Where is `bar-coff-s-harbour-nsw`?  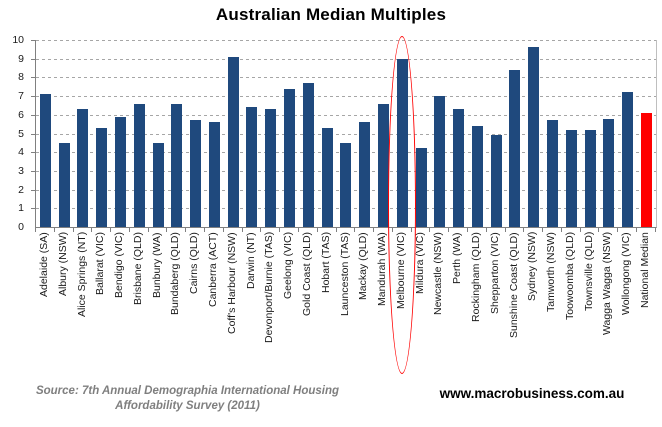 bar-coff-s-harbour-nsw is located at coordinates (233, 141).